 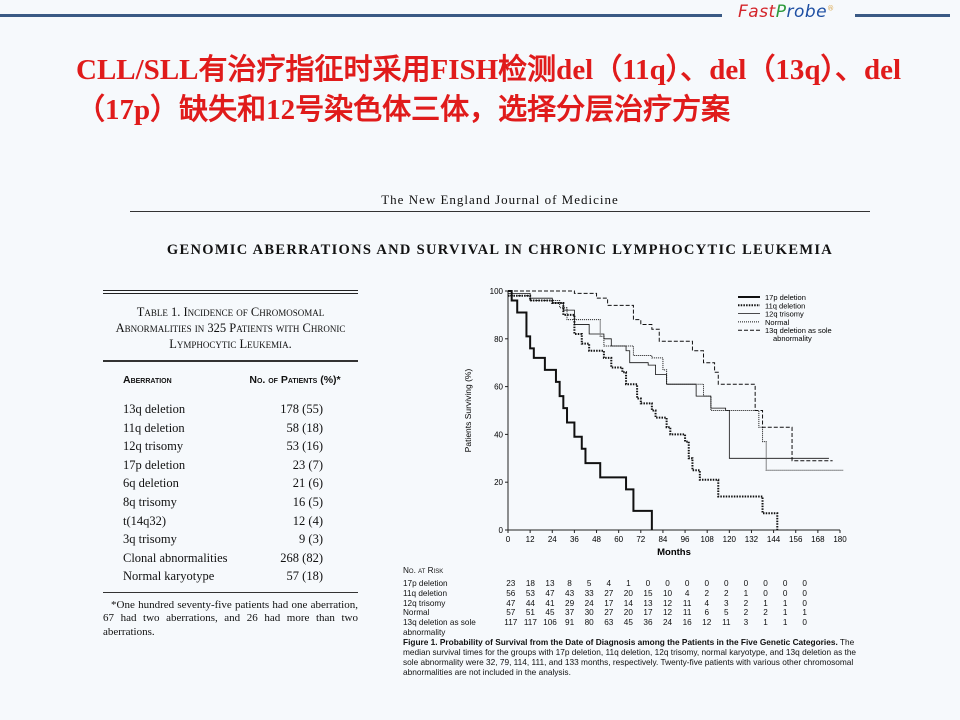 I want to click on at-risk-value: 63, so click(x=609, y=623).